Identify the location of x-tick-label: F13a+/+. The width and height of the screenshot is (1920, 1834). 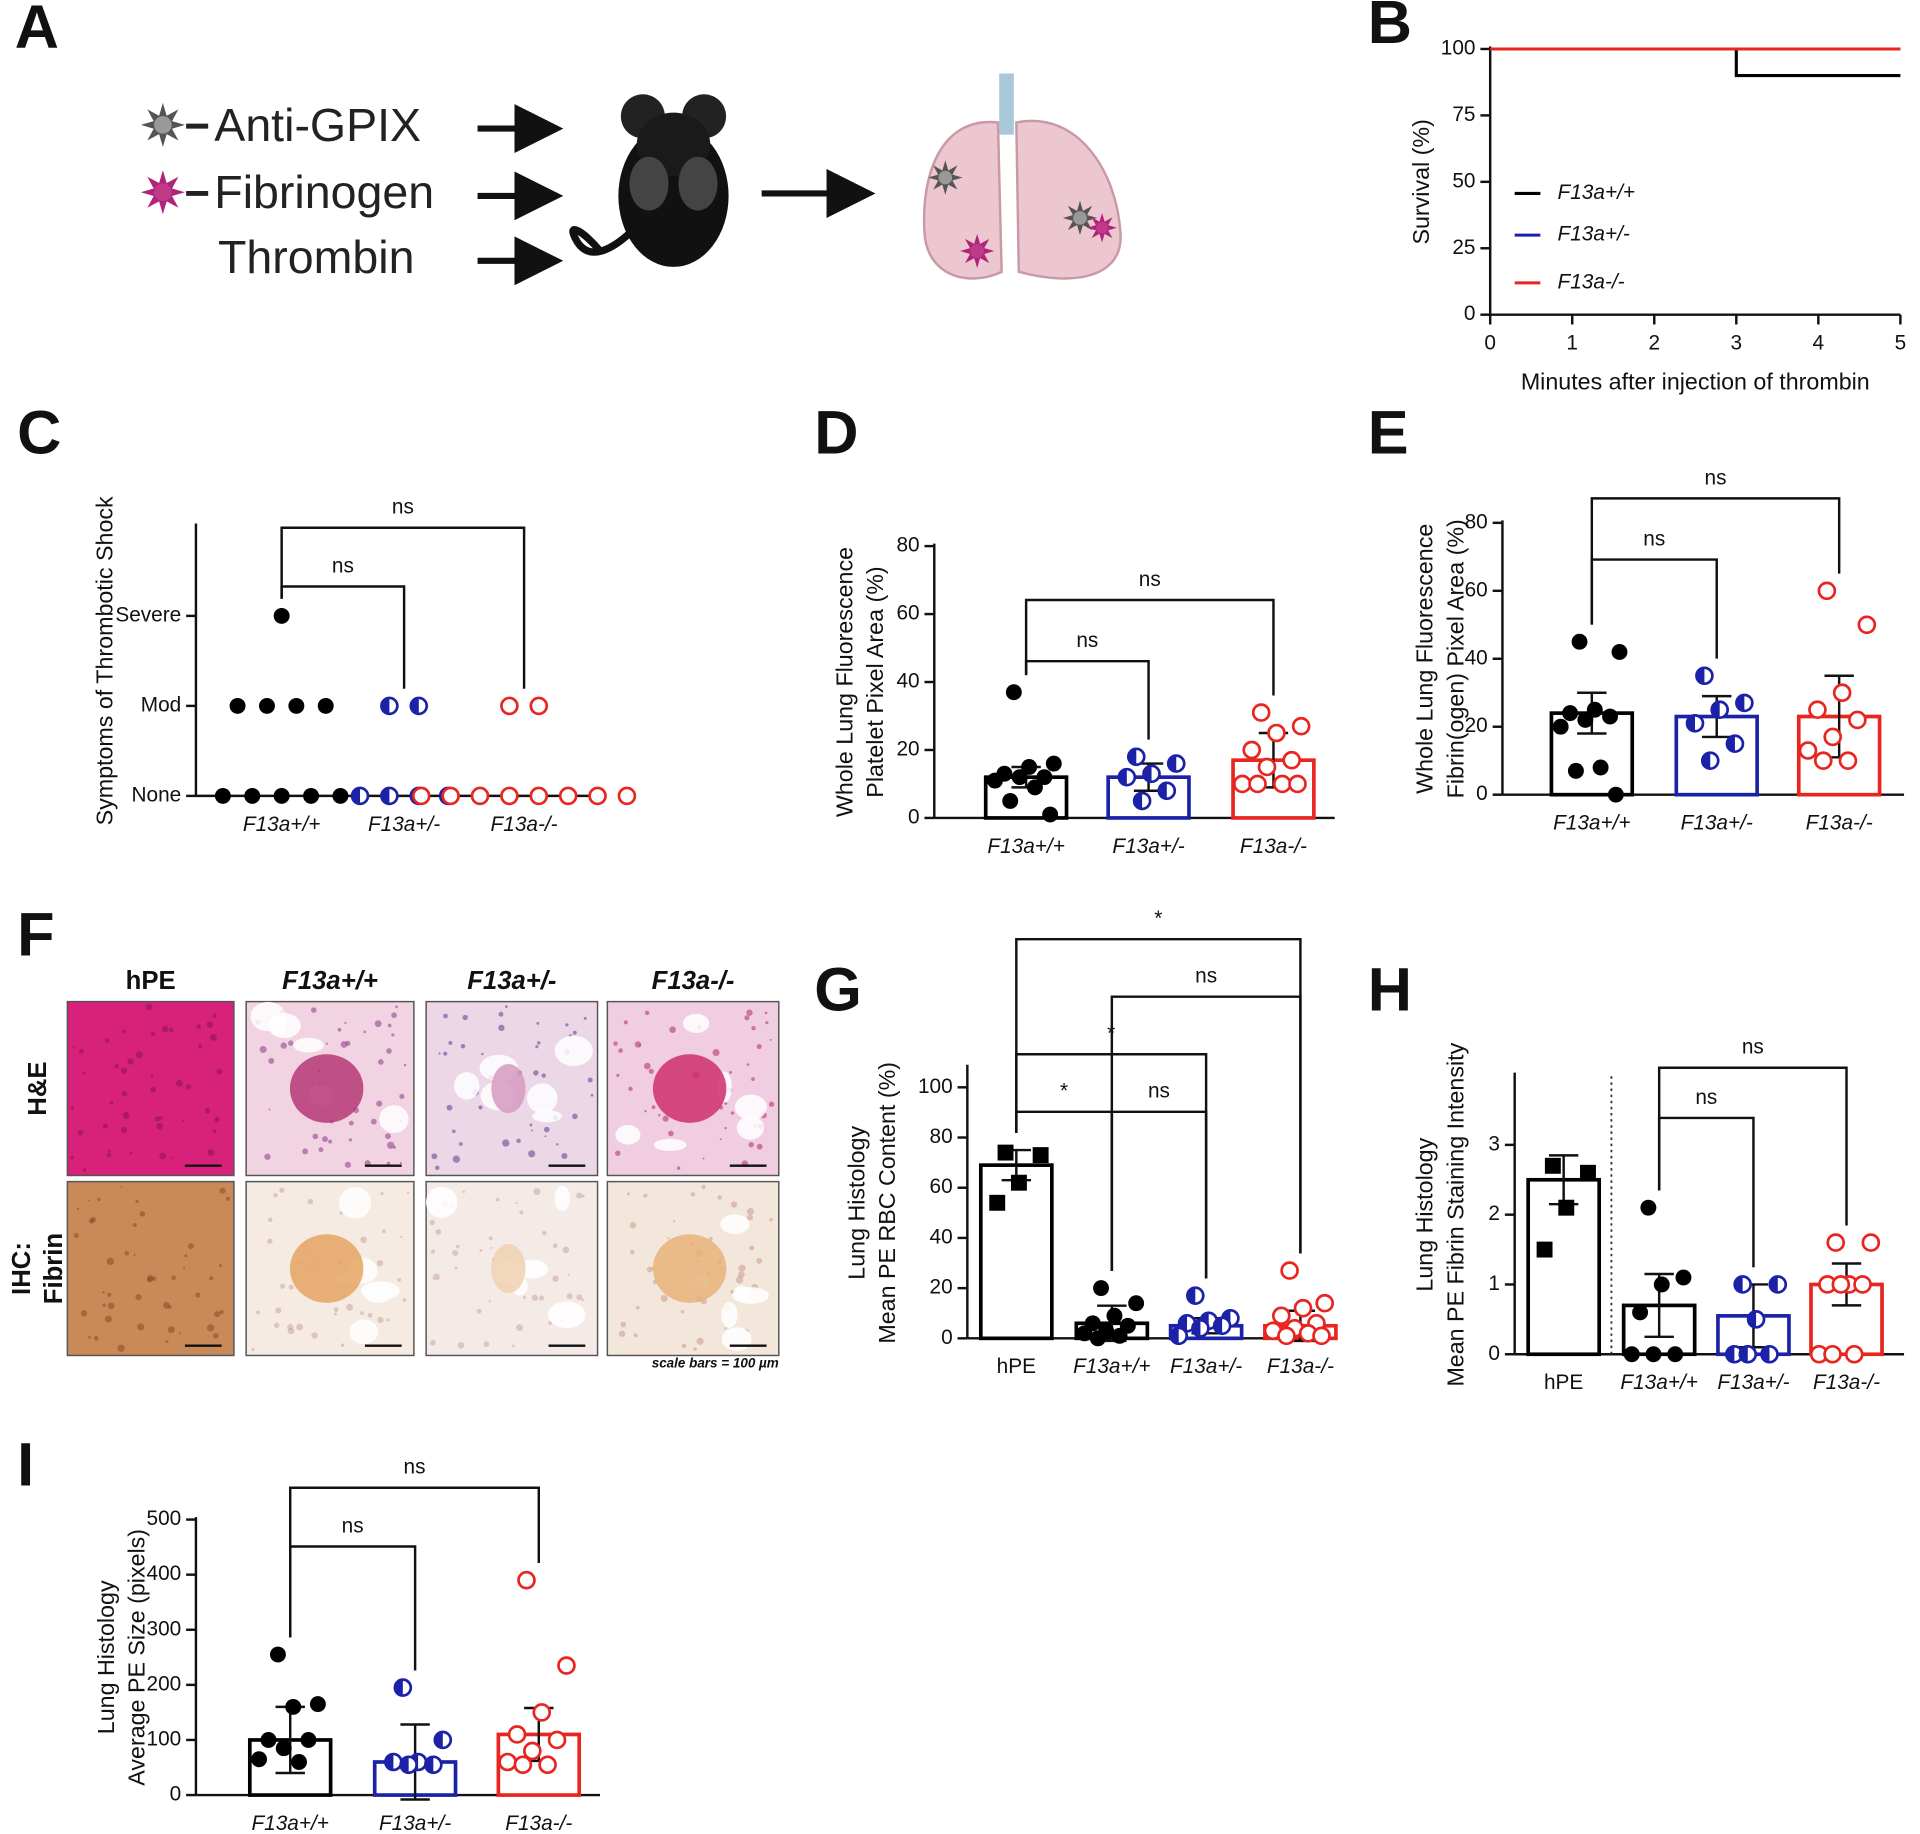
(289, 1823).